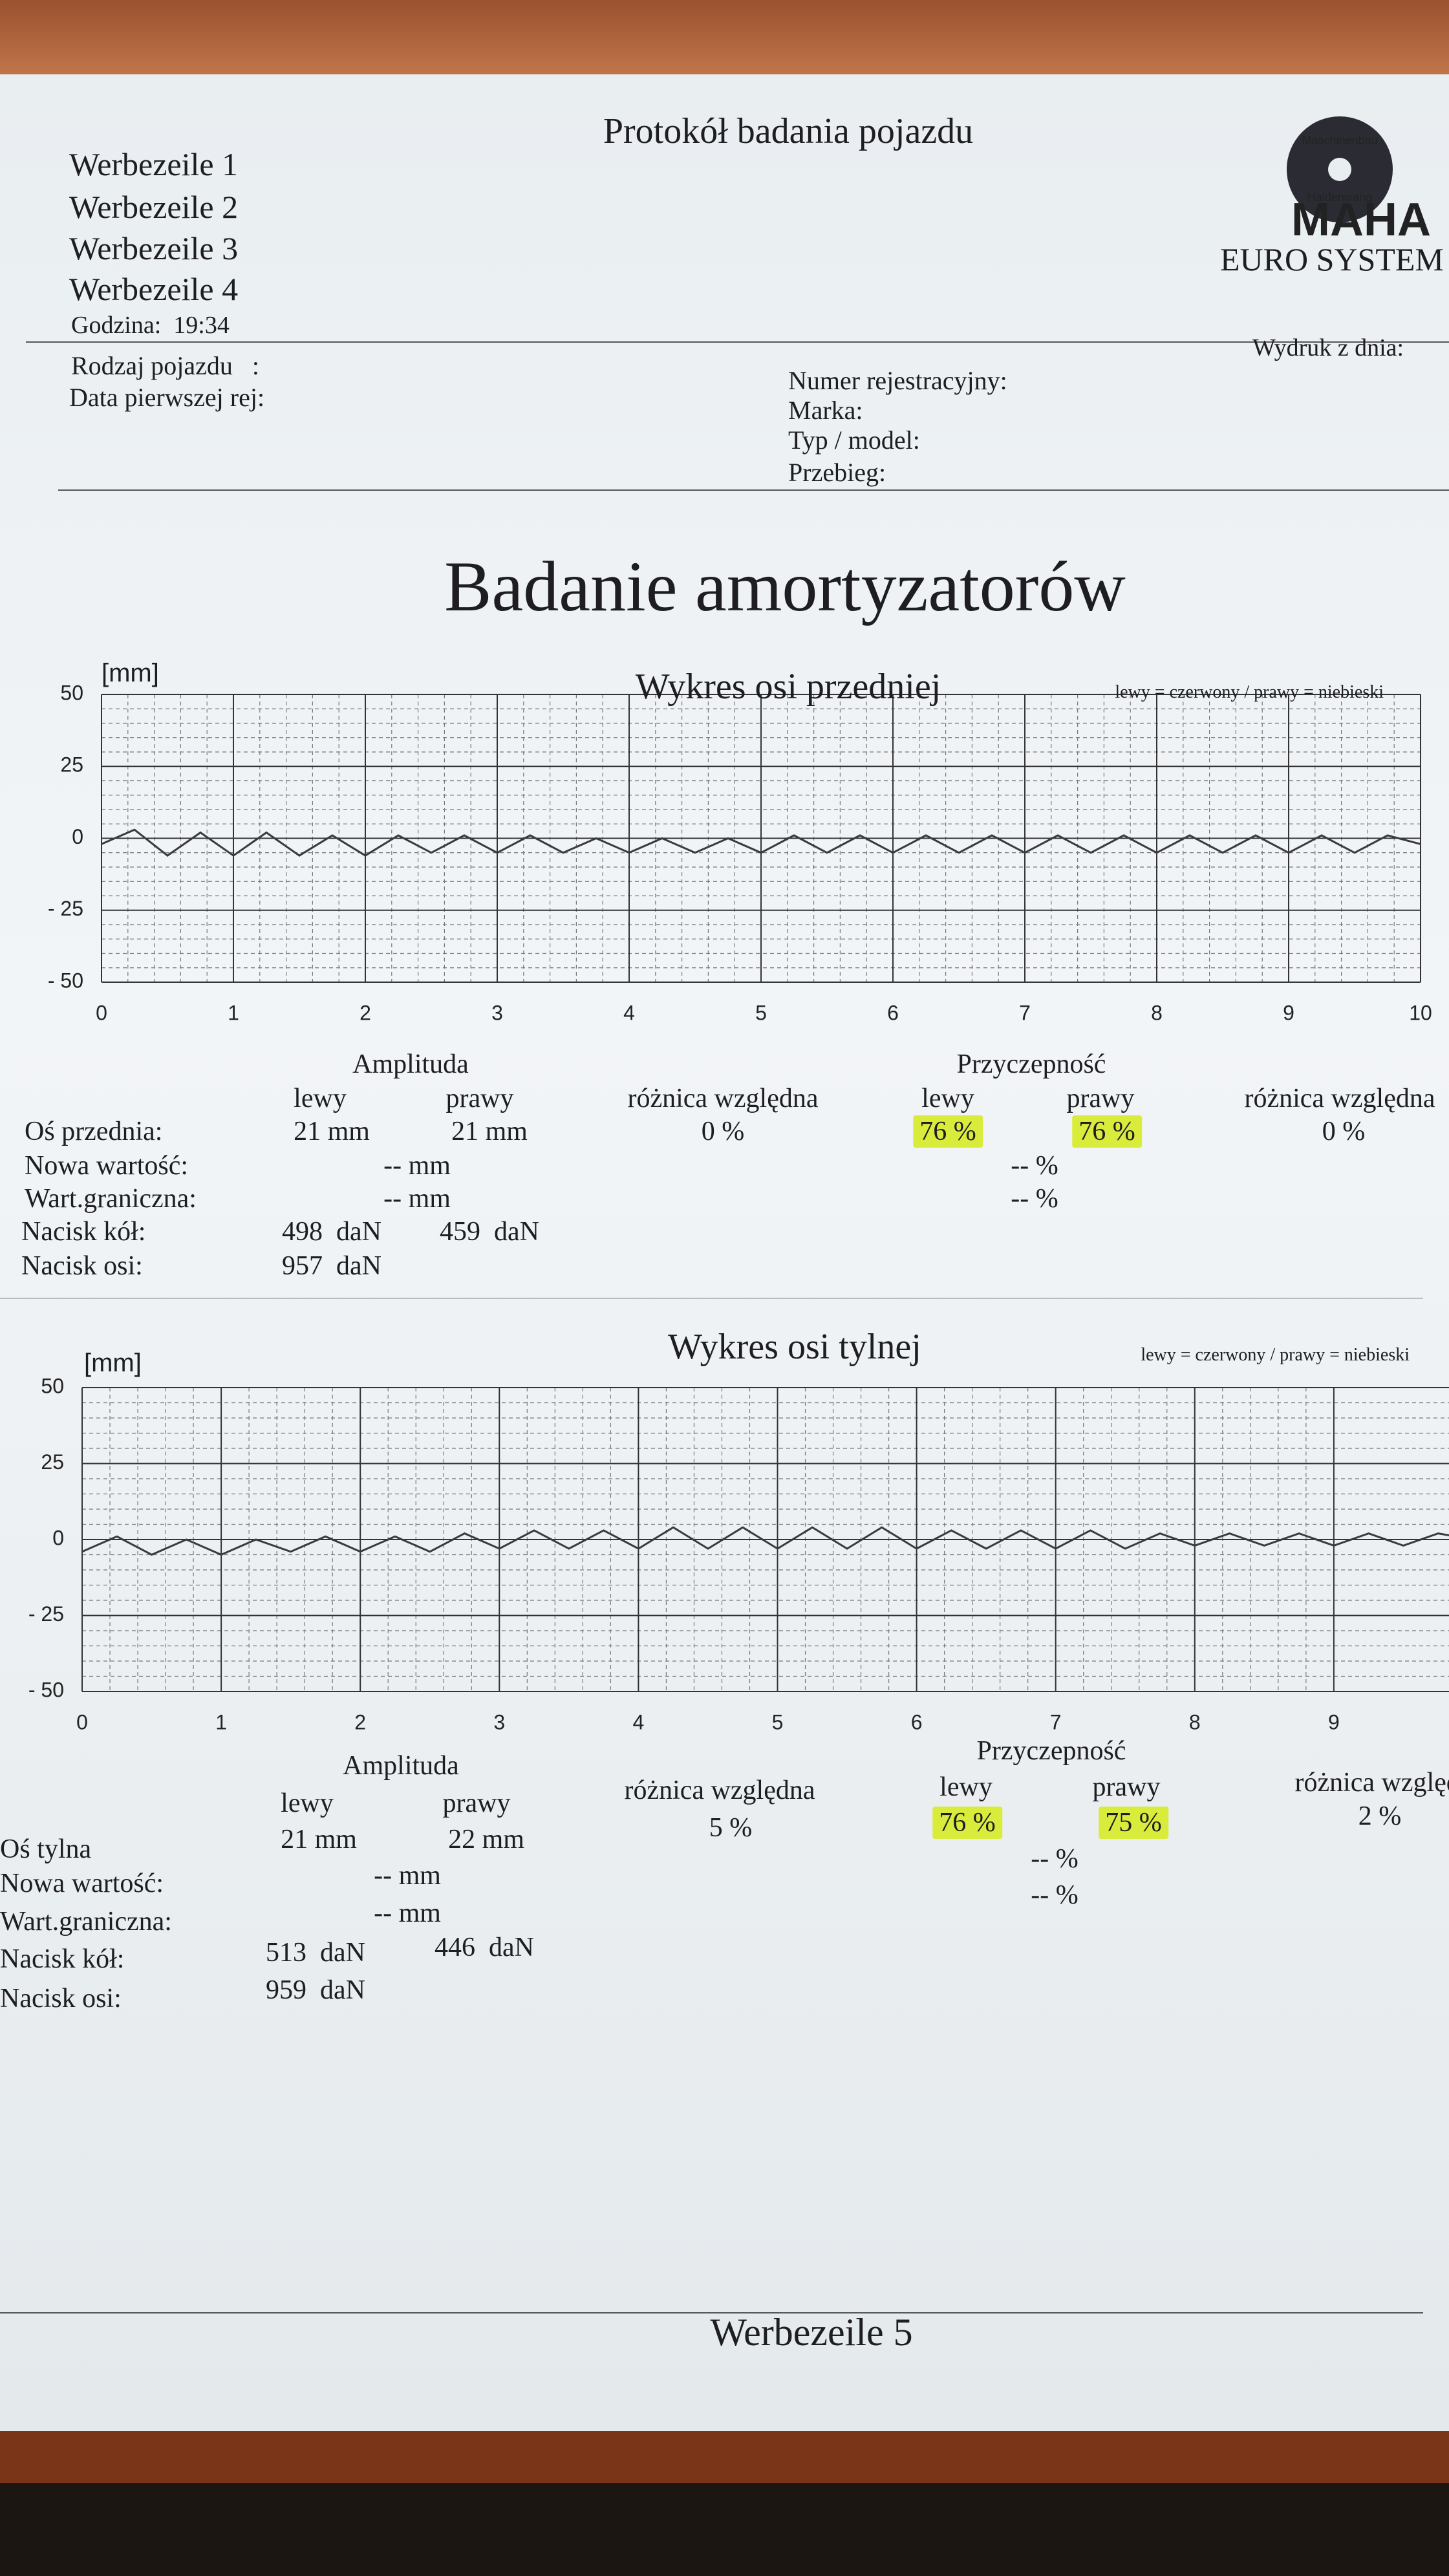 This screenshot has height=2576, width=1449. I want to click on x-tick-label: 3, so click(499, 1721).